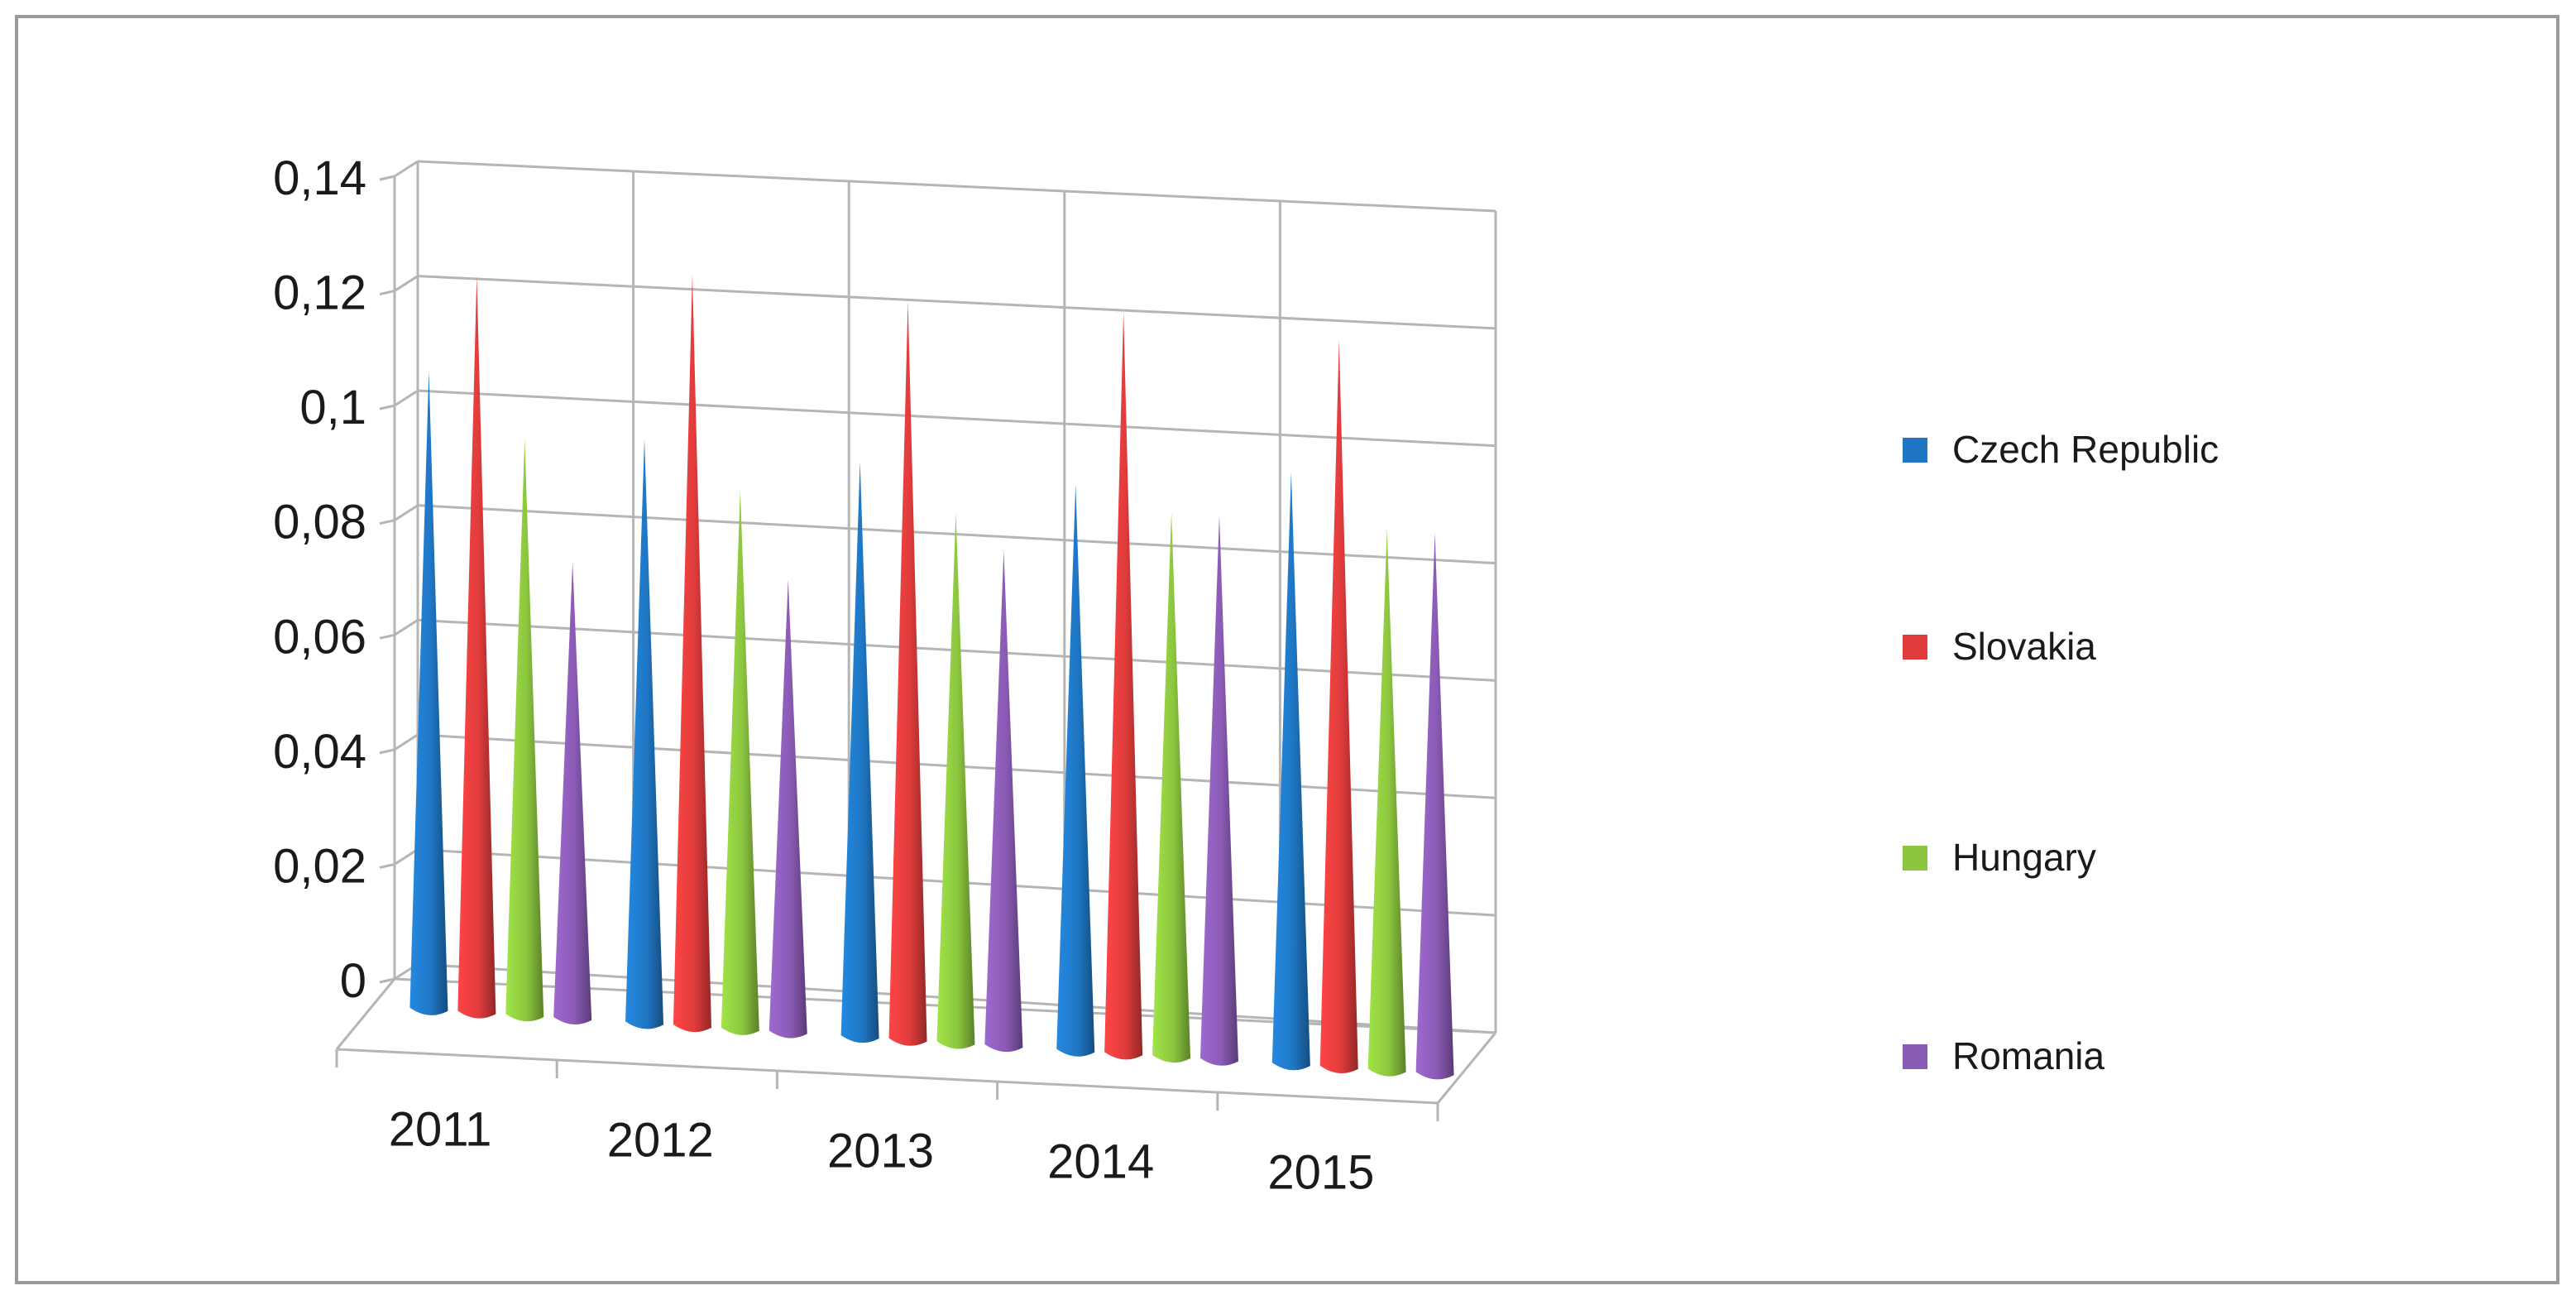  I want to click on y-tick-label: 0,04, so click(320, 752).